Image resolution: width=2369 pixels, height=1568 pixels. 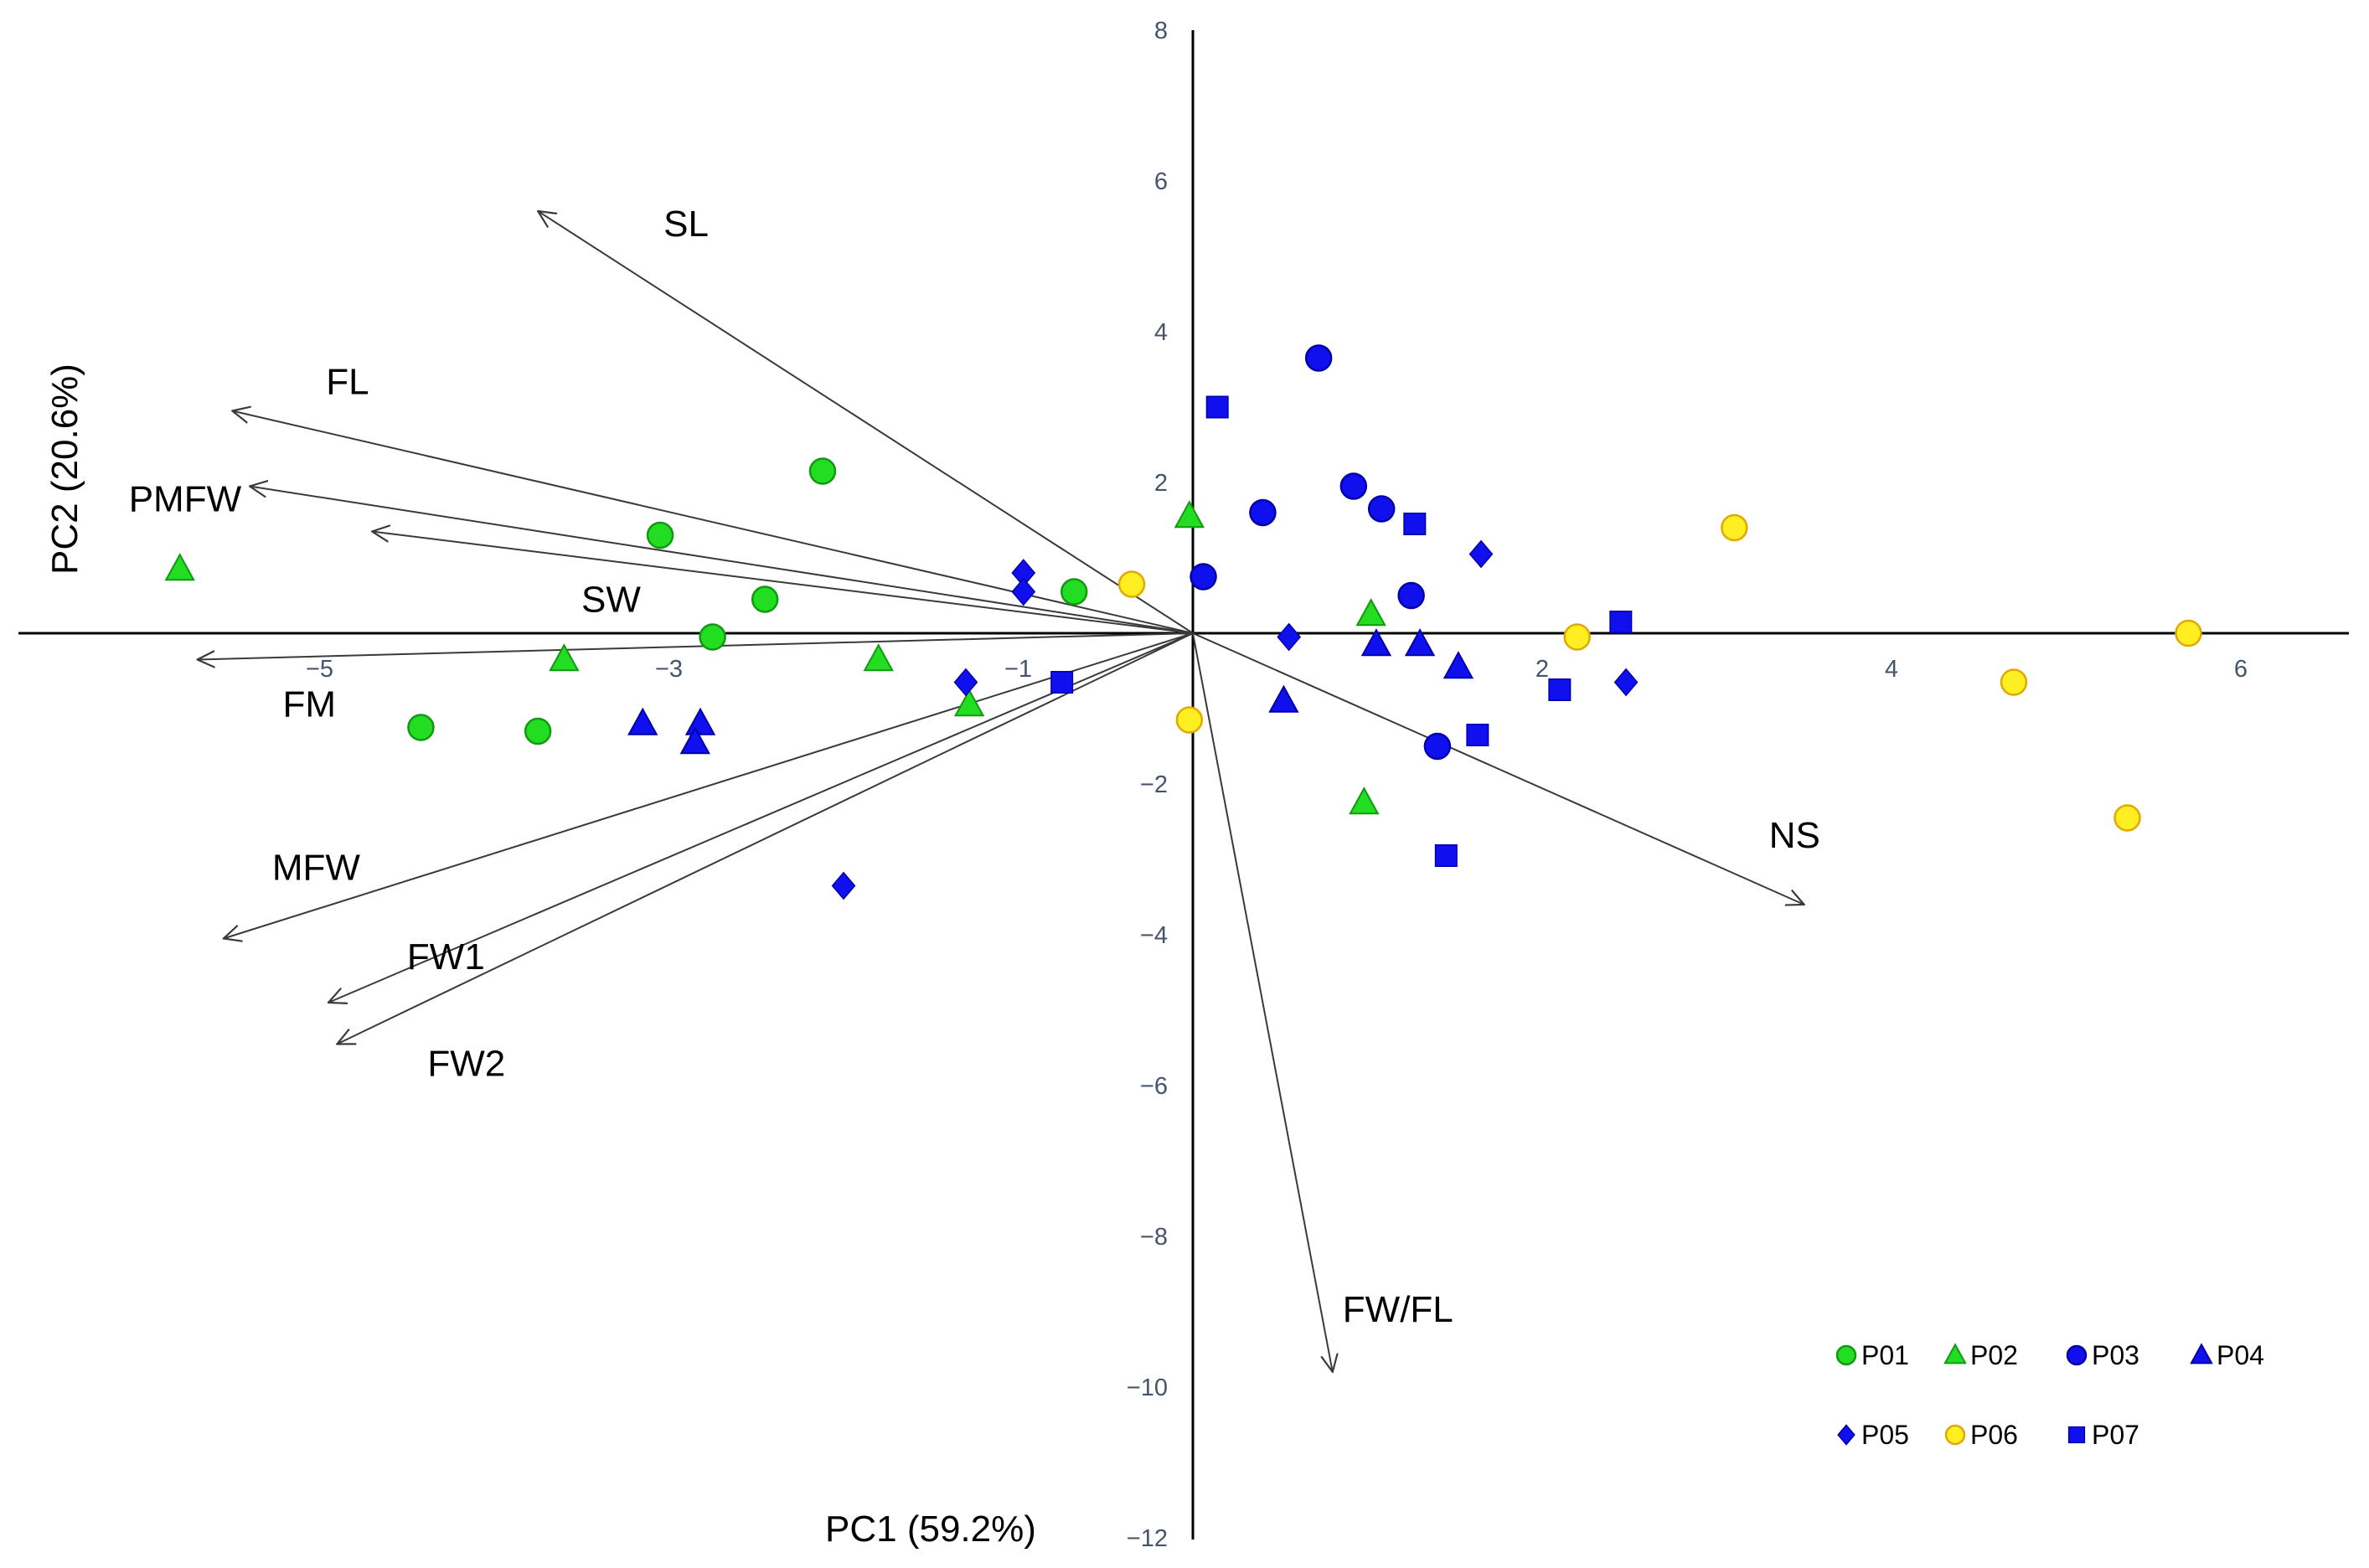 What do you see at coordinates (1161, 182) in the screenshot?
I see `y-tick-label: 6` at bounding box center [1161, 182].